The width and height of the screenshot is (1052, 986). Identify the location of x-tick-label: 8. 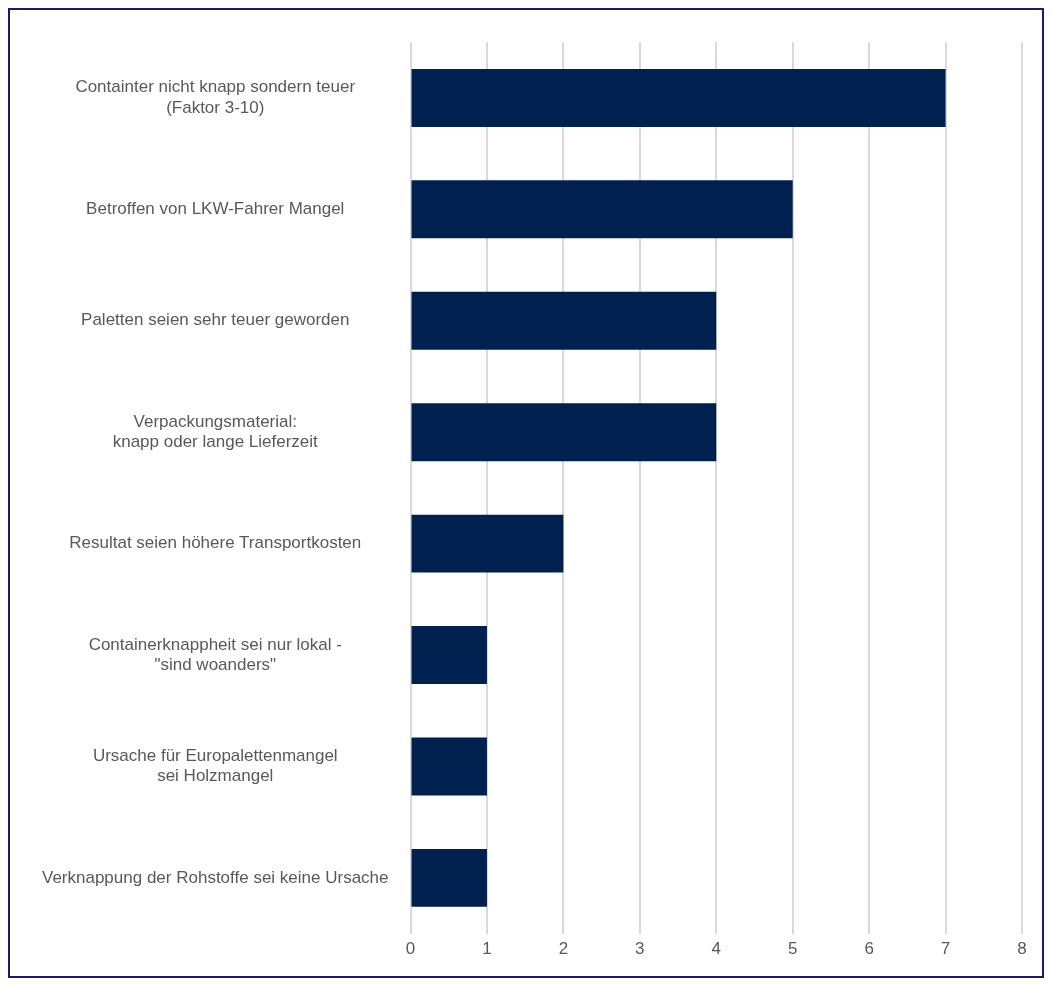
(1022, 949).